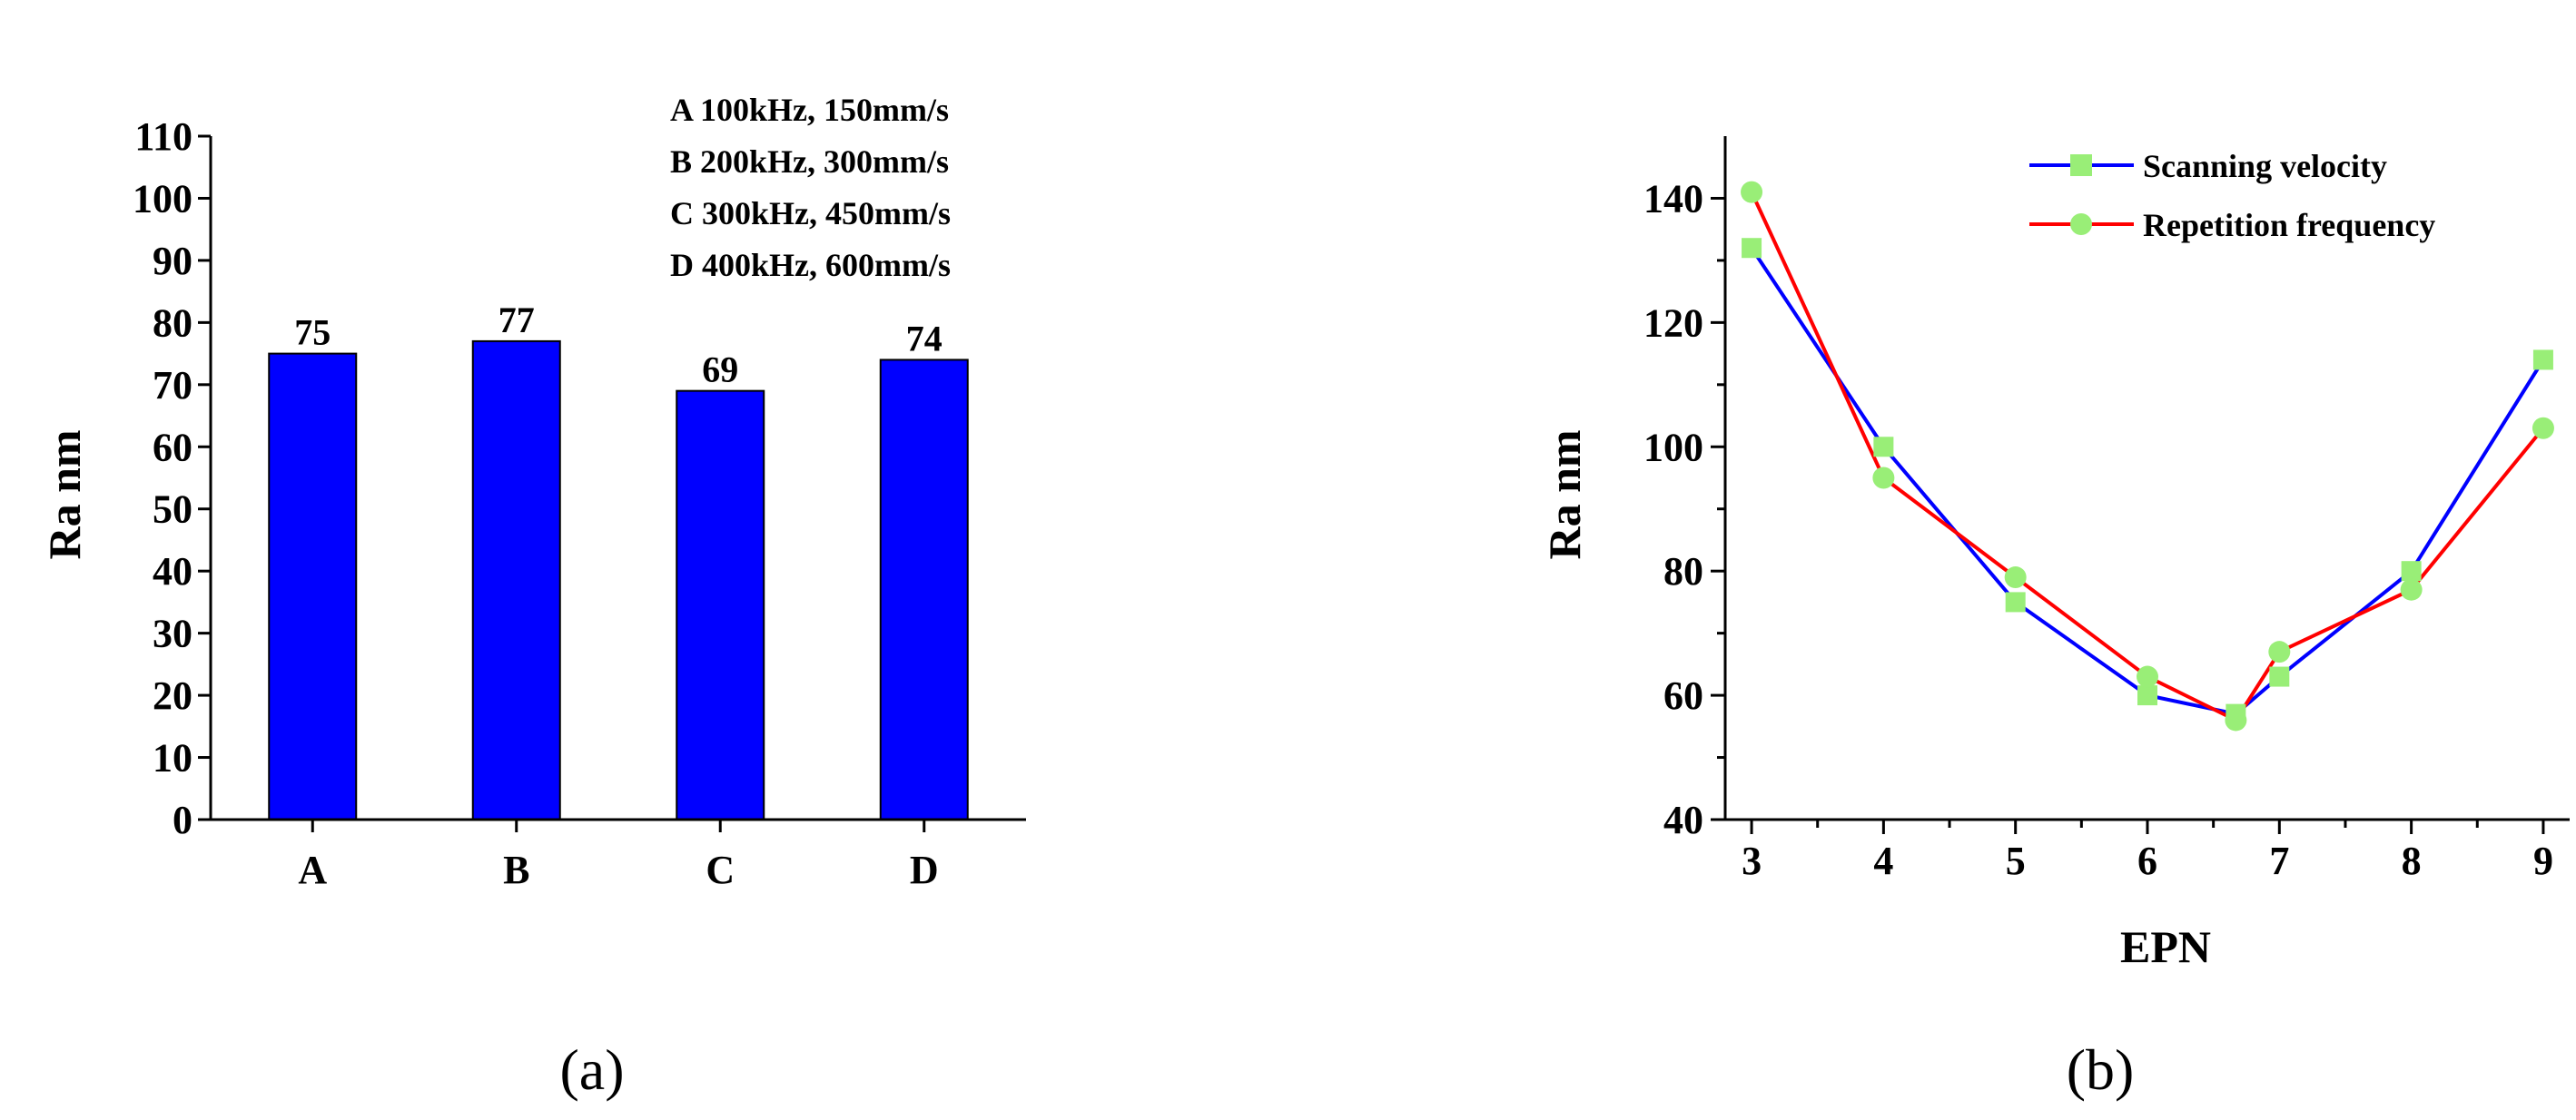 The width and height of the screenshot is (2576, 1120). Describe the element at coordinates (172, 634) in the screenshot. I see `y-tick-label: 30` at that location.